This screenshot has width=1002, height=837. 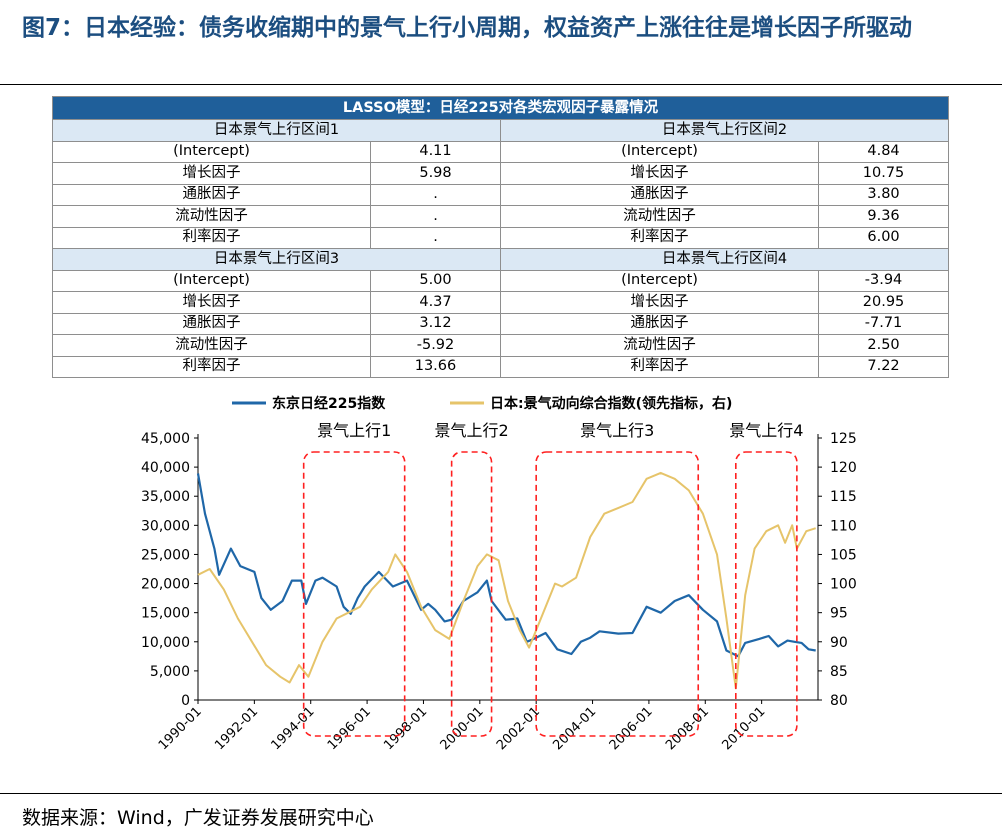 I want to click on table-row: 增长因子 4.37 增长因子 20.95, so click(x=501, y=302).